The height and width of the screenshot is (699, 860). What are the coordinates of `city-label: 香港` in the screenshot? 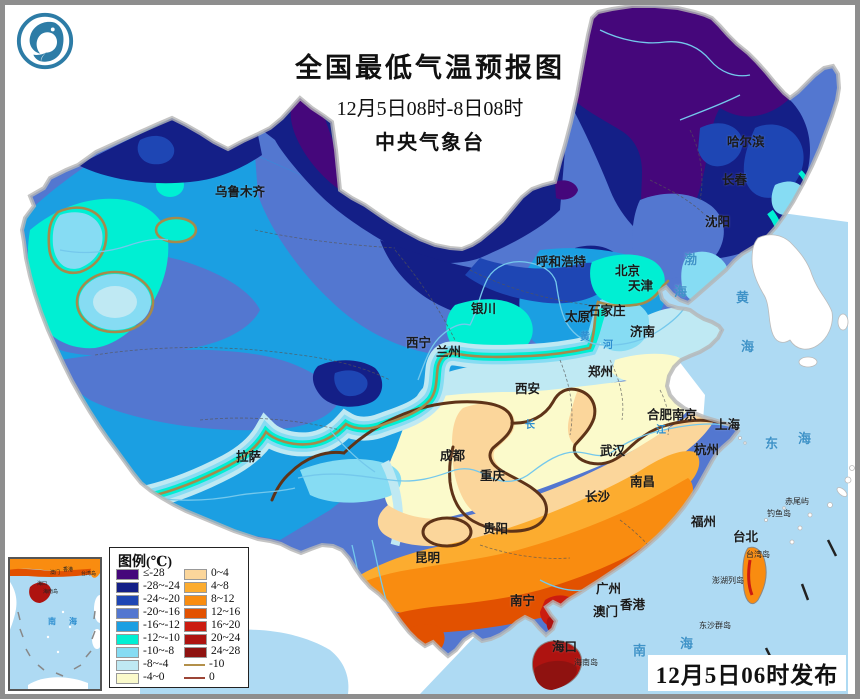 It's located at (633, 605).